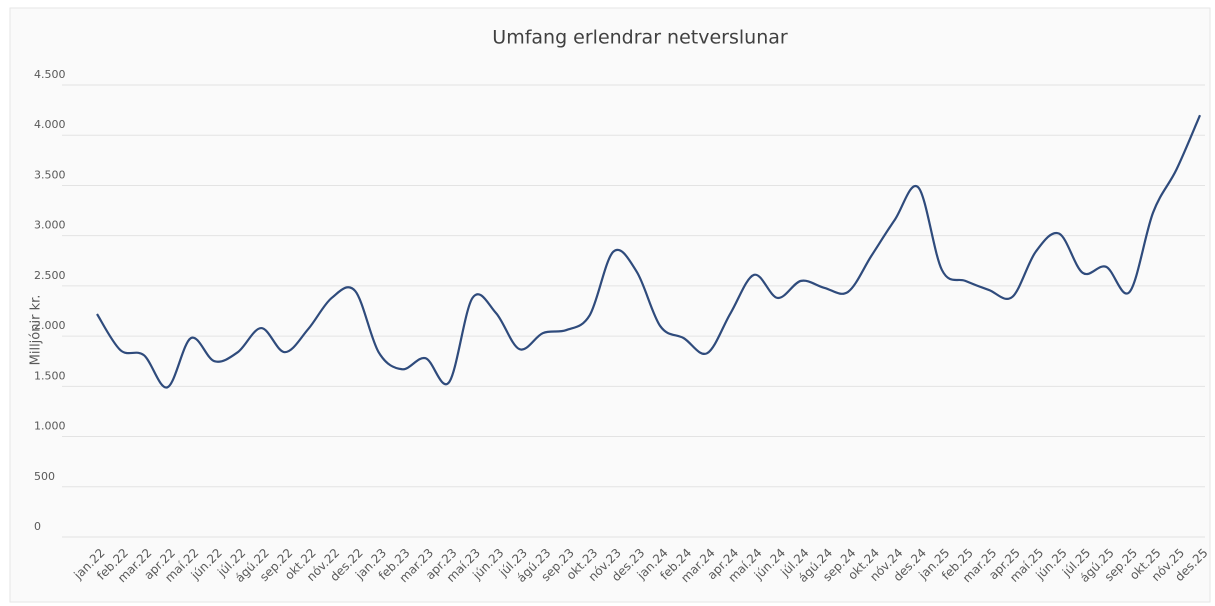 The width and height of the screenshot is (1215, 606). I want to click on y-tick-label: 500, so click(44, 476).